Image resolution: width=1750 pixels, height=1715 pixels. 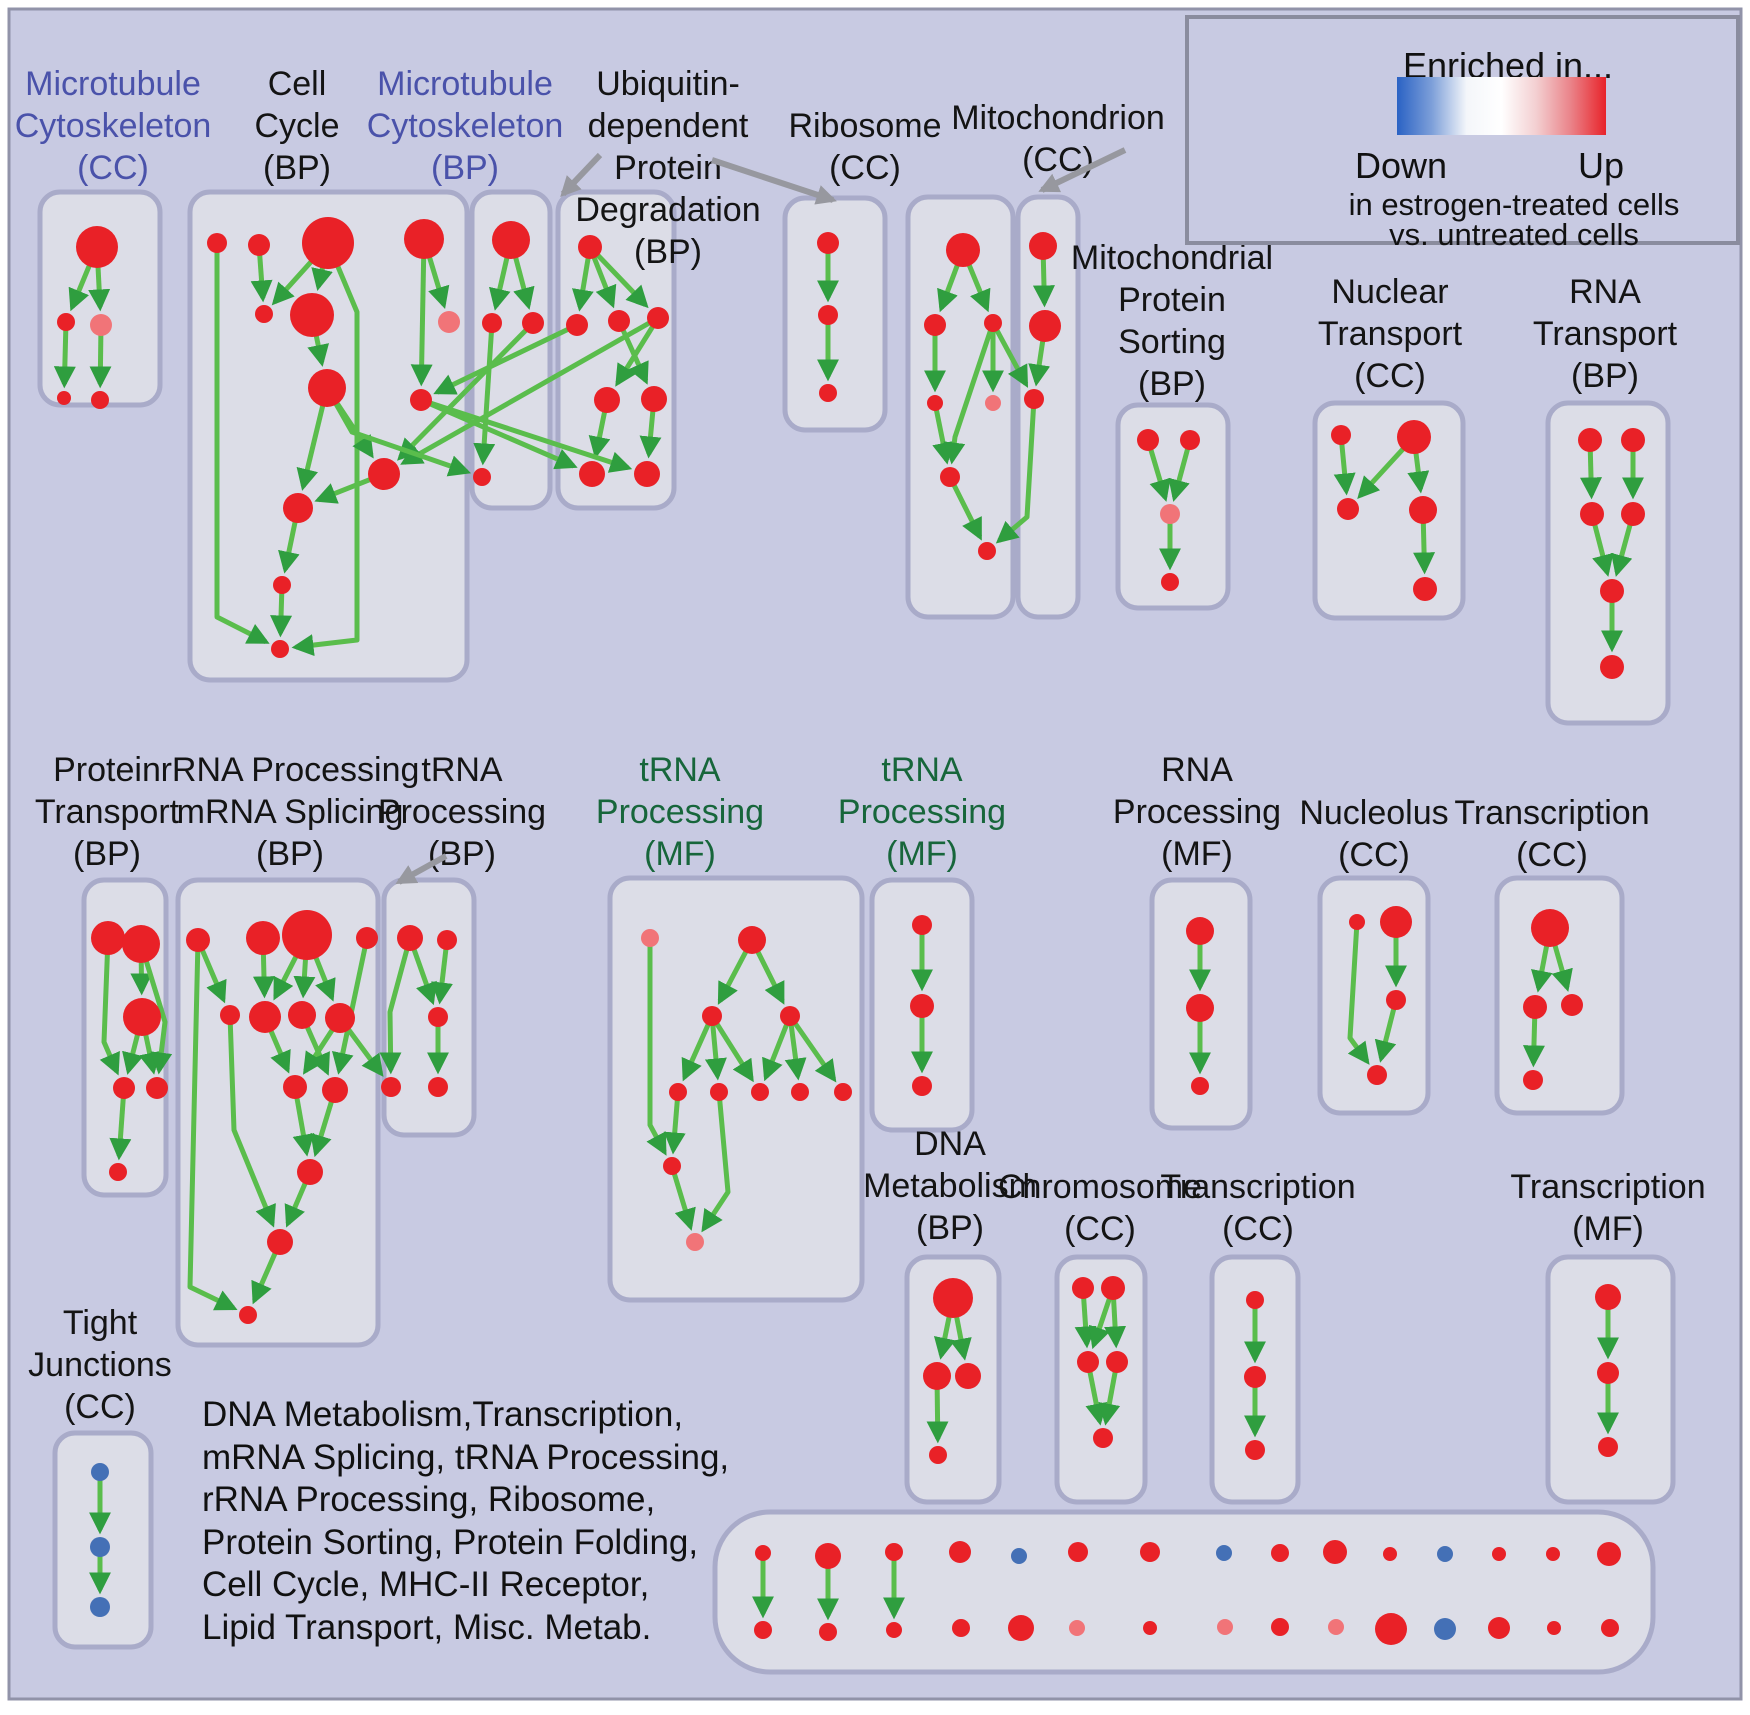 I want to click on cluster-label-ub-a-line-2: Protein, so click(x=668, y=168).